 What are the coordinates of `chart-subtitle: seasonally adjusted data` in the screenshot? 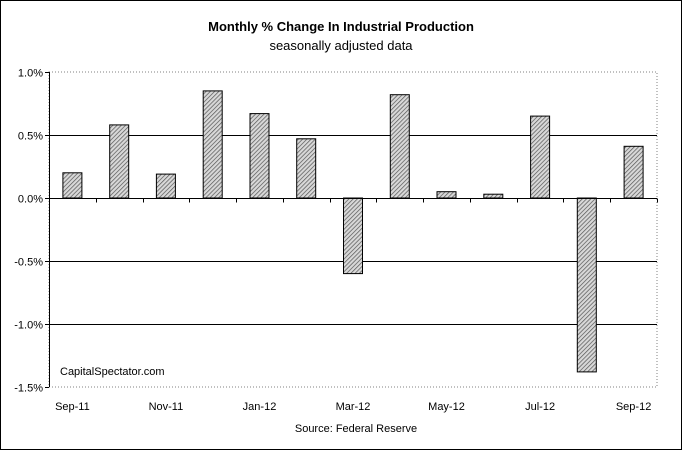 It's located at (341, 45).